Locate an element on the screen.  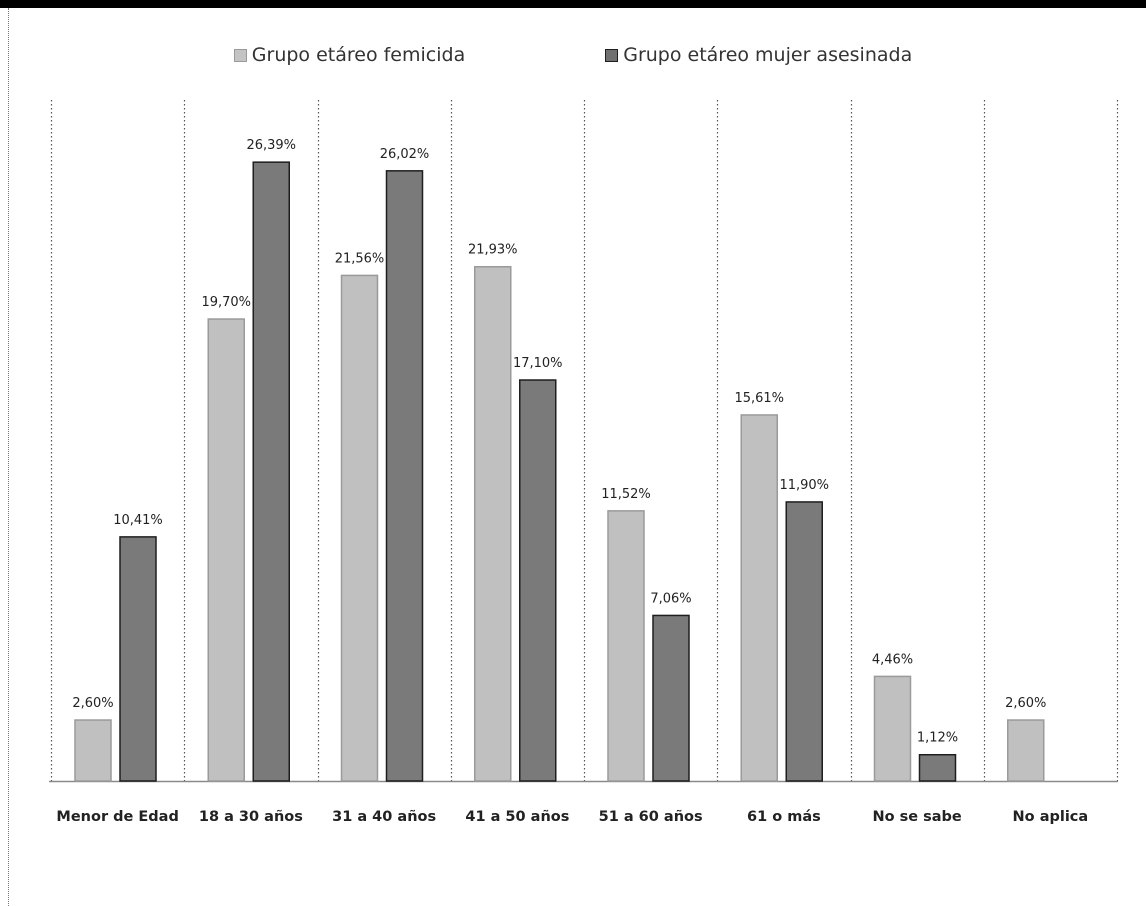
legend-swatch-light is located at coordinates (240, 55).